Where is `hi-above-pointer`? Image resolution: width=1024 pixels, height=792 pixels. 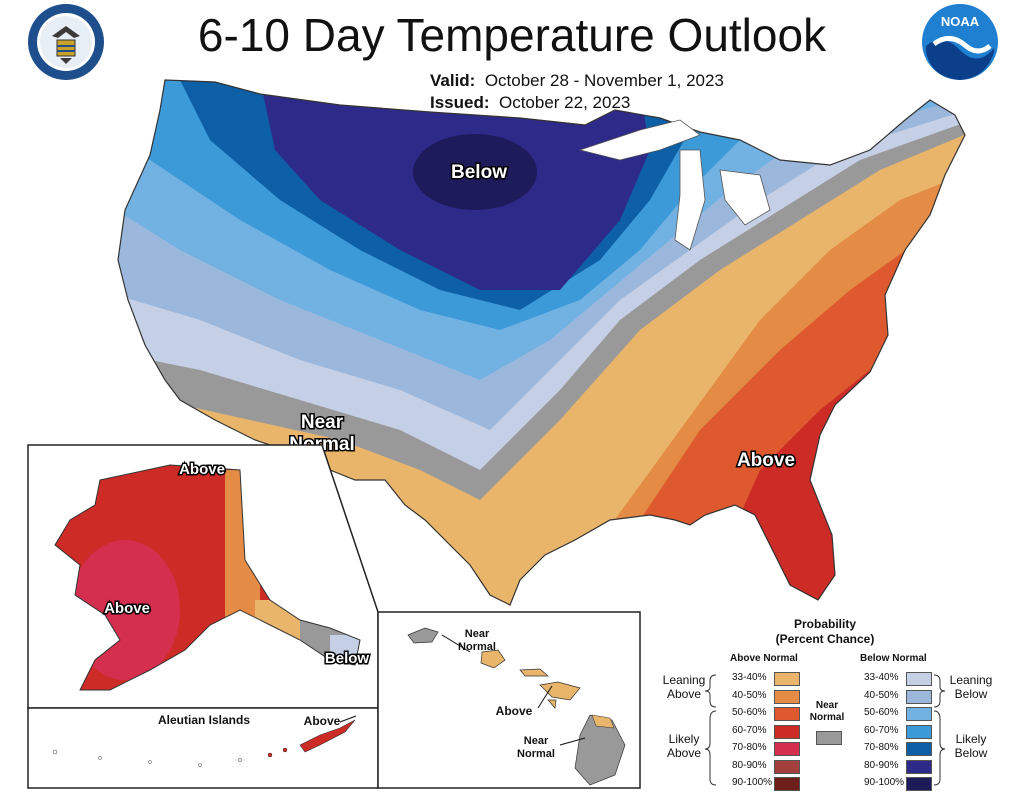 hi-above-pointer is located at coordinates (545, 697).